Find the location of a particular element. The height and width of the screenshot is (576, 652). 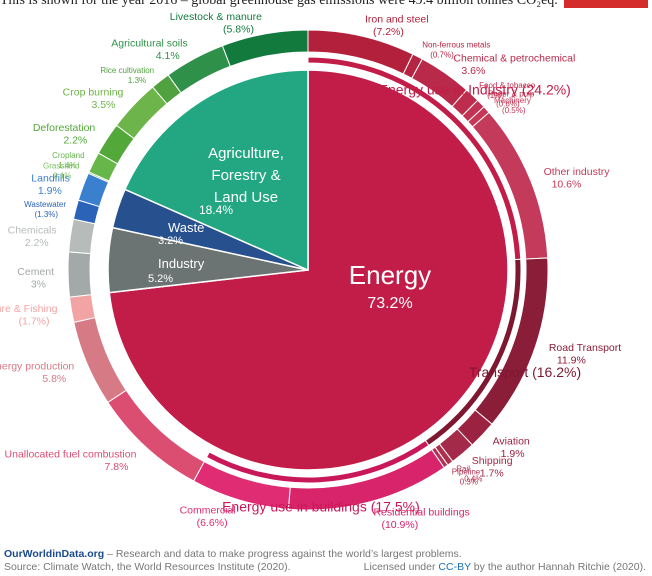

outer-label-crop-burning: Crop burning is located at coordinates (93, 93).